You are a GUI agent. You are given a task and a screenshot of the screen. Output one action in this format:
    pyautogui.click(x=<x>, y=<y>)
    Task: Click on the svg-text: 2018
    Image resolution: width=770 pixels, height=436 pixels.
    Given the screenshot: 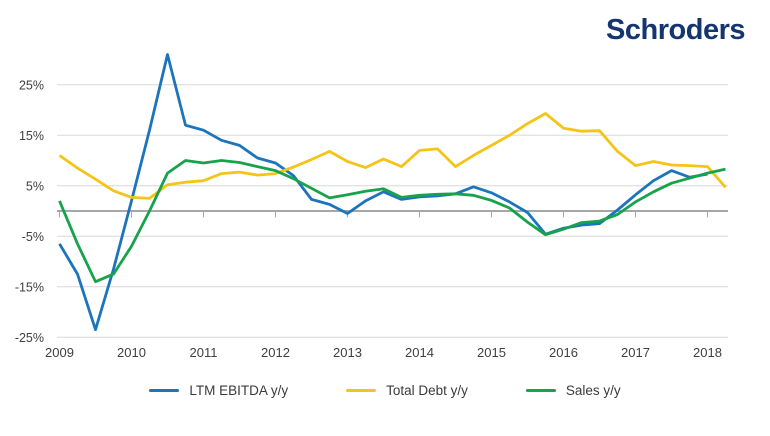 What is the action you would take?
    pyautogui.click(x=707, y=352)
    